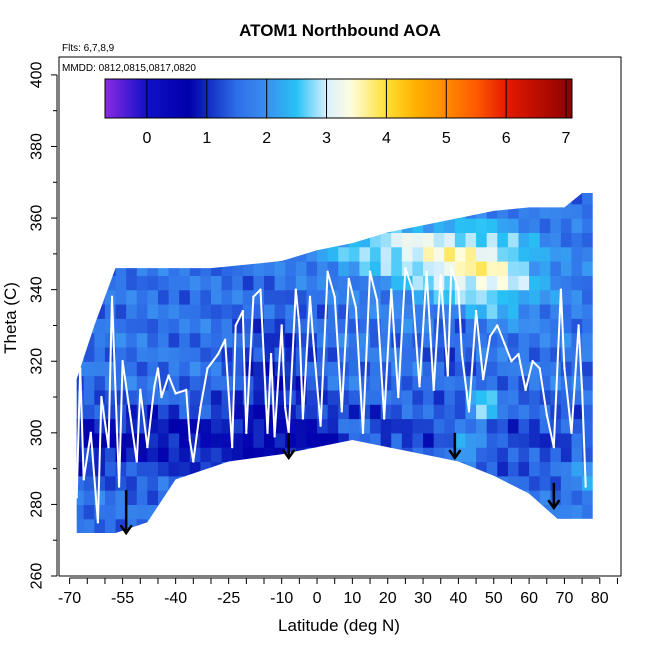 The height and width of the screenshot is (650, 650). I want to click on colorbar-tick-label-1: 1, so click(206, 138).